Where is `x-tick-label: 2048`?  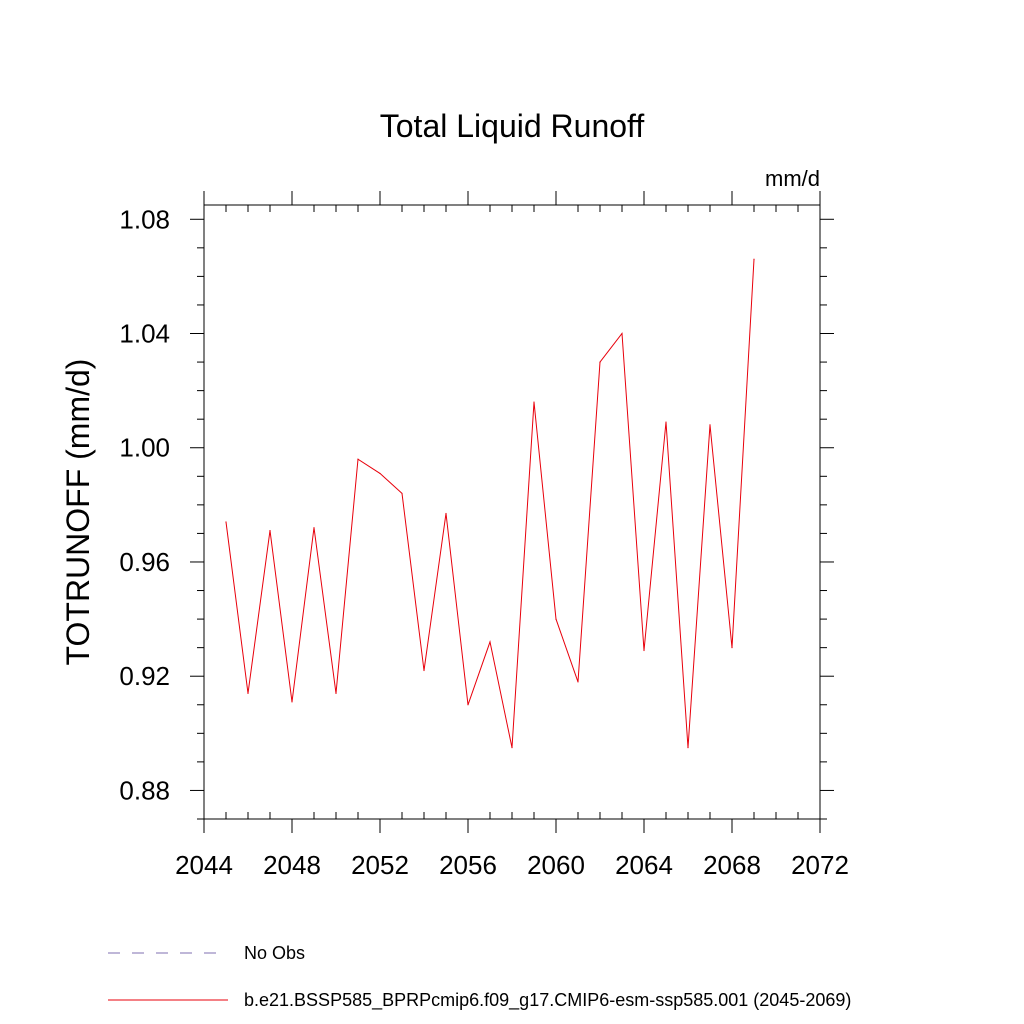 x-tick-label: 2048 is located at coordinates (292, 865).